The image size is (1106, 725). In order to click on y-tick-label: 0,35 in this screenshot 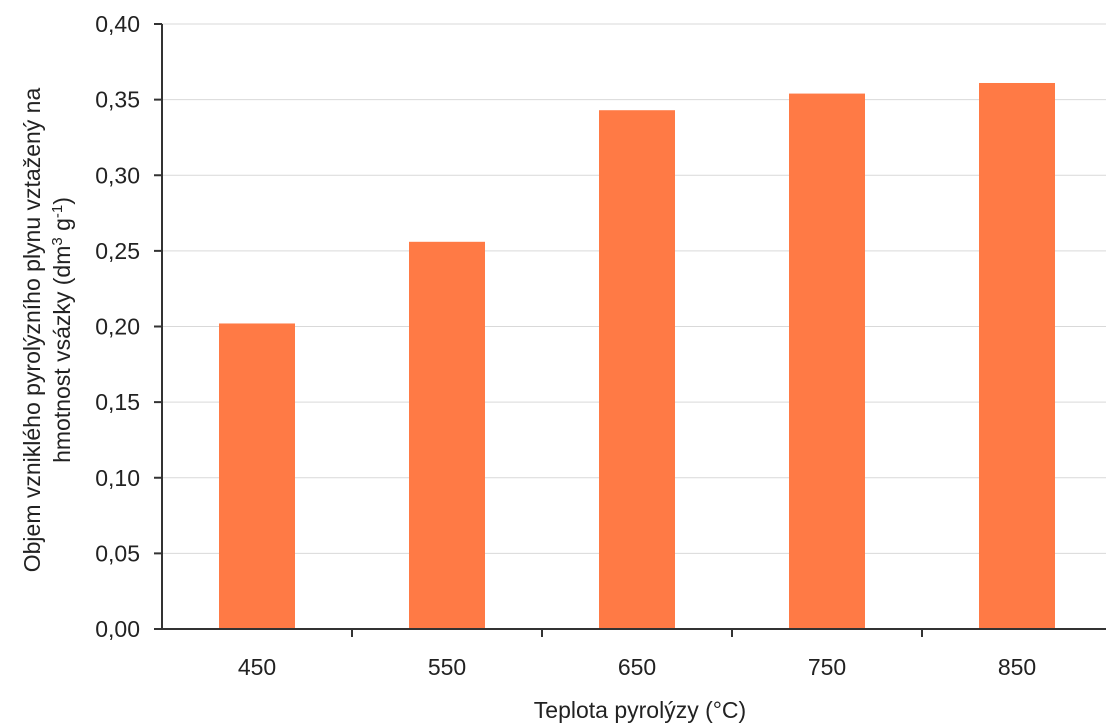, I will do `click(117, 100)`.